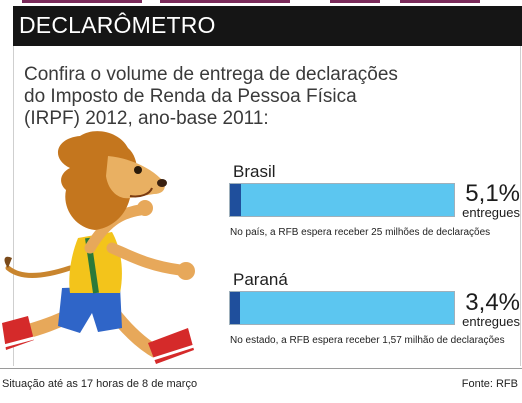 This screenshot has width=522, height=403. I want to click on region-label-parana: Paraná, so click(260, 279).